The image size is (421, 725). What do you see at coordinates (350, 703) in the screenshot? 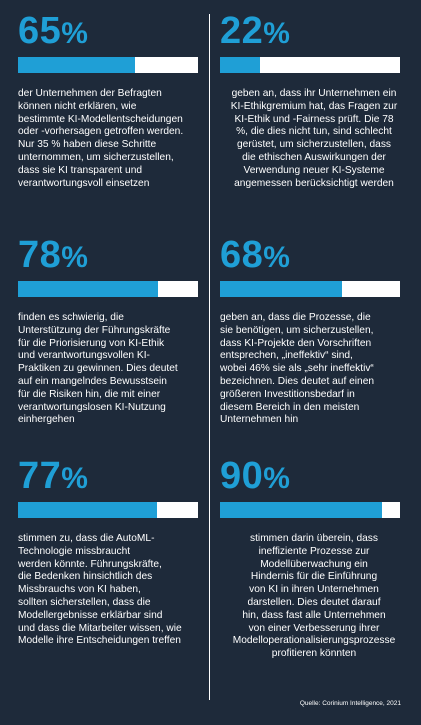
I see `source-note: Quelle: Corinium Intelligence, 2021` at bounding box center [350, 703].